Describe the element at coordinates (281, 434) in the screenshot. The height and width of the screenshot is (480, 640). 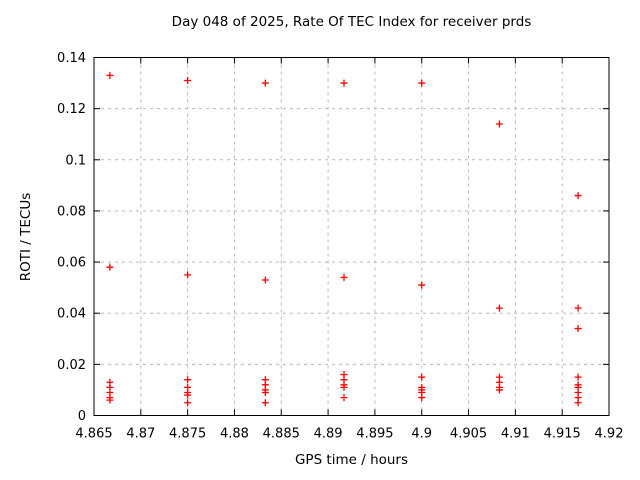
I see `x-tick-label: 4.885` at that location.